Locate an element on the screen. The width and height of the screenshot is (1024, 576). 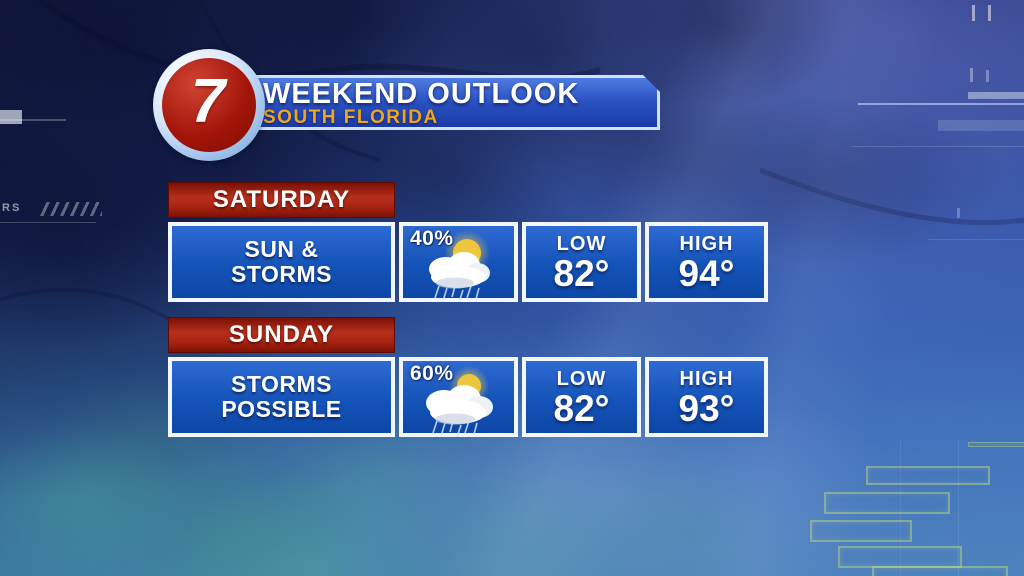
channel-7-logo: 7 is located at coordinates (209, 105).